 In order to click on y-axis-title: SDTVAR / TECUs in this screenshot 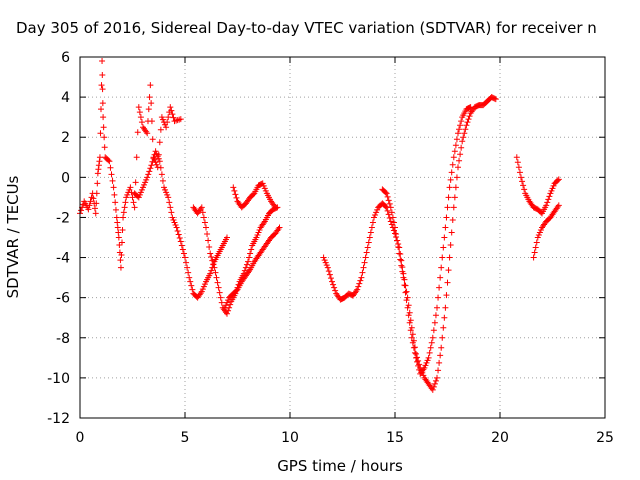, I will do `click(13, 236)`.